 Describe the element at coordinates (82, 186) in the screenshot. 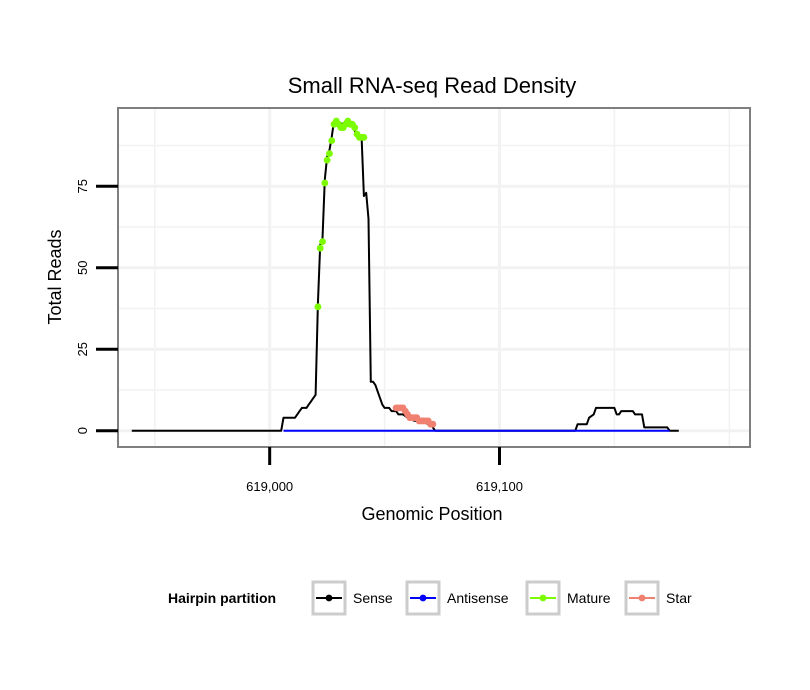

I see `y-tick-label: 75` at that location.